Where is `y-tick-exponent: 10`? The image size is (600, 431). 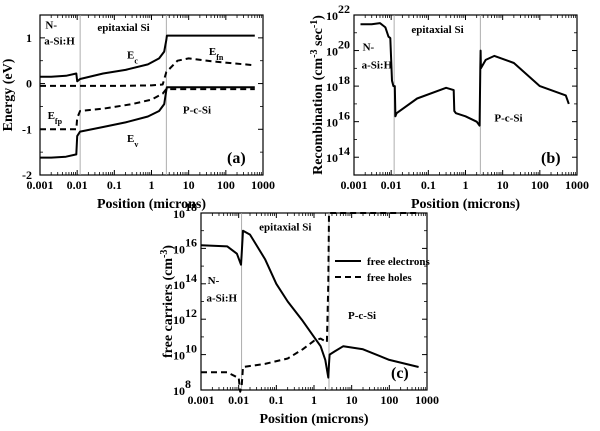
y-tick-exponent: 10 is located at coordinates (191, 349).